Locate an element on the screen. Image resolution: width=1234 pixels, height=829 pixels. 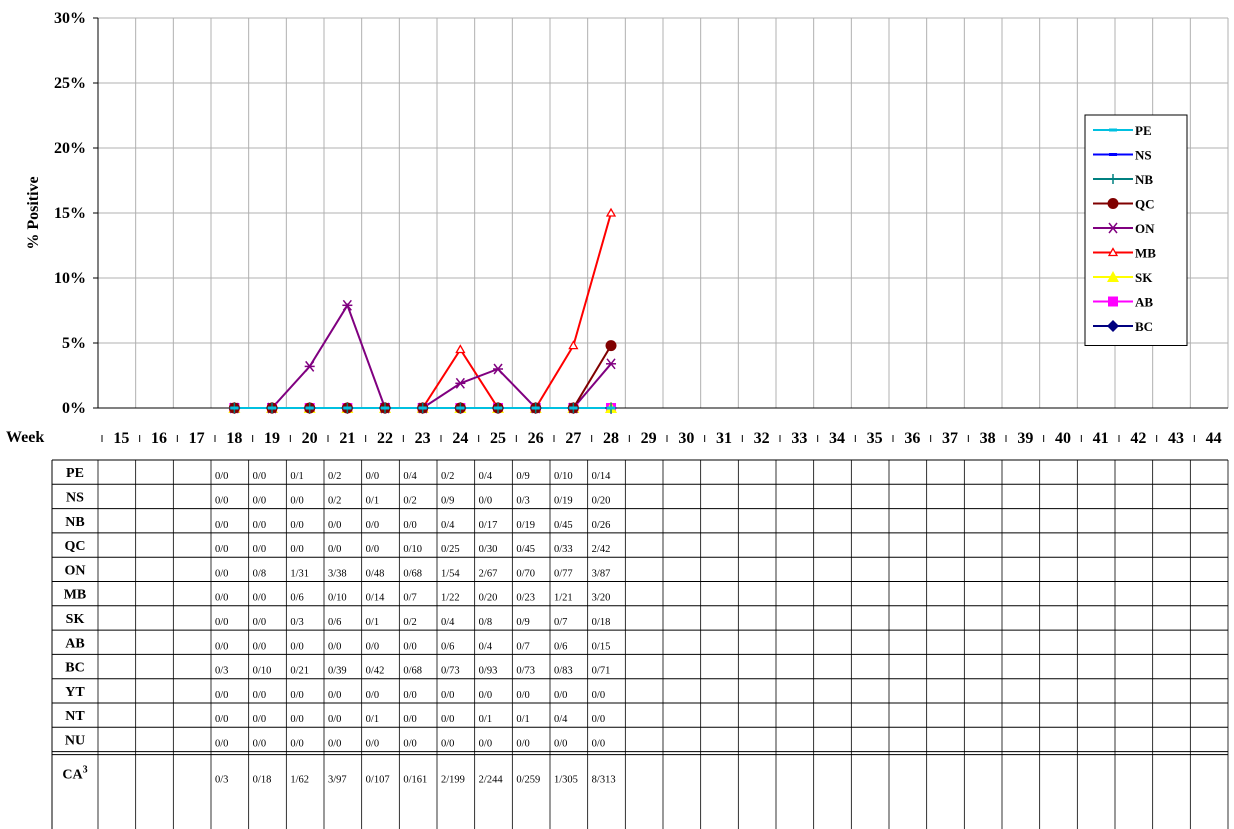
legend-marker-ab is located at coordinates (1113, 301).